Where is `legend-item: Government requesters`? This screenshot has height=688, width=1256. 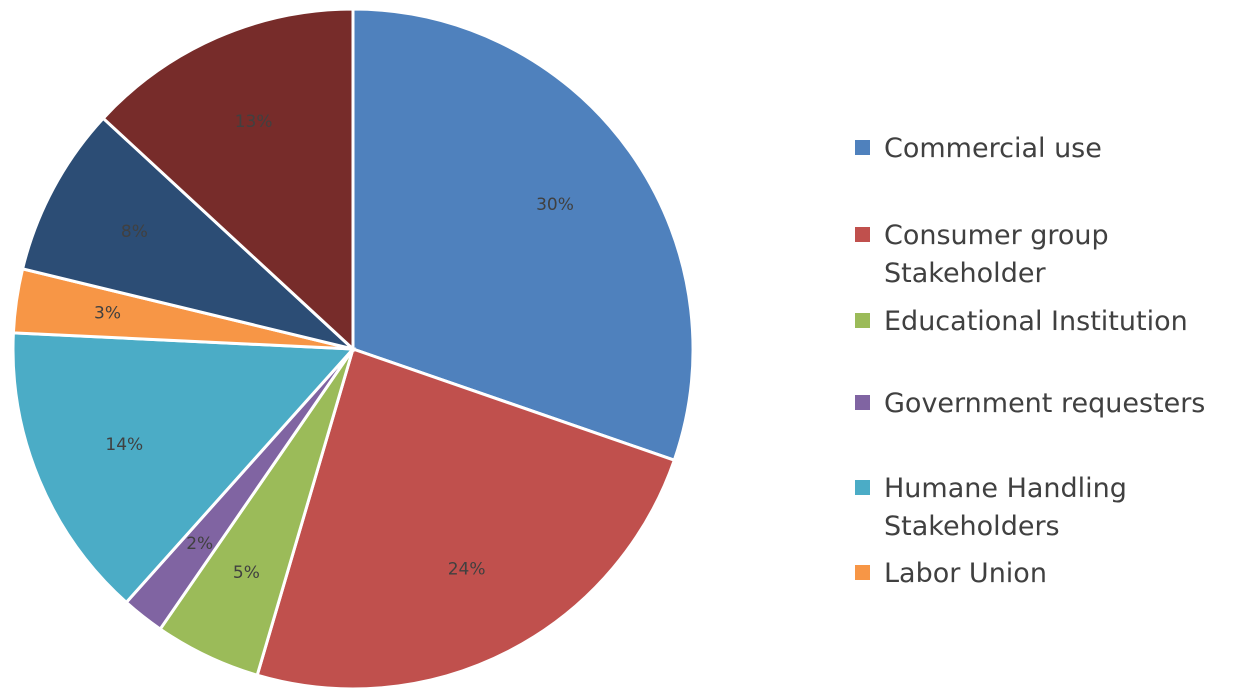 legend-item: Government requesters is located at coordinates (1049, 404).